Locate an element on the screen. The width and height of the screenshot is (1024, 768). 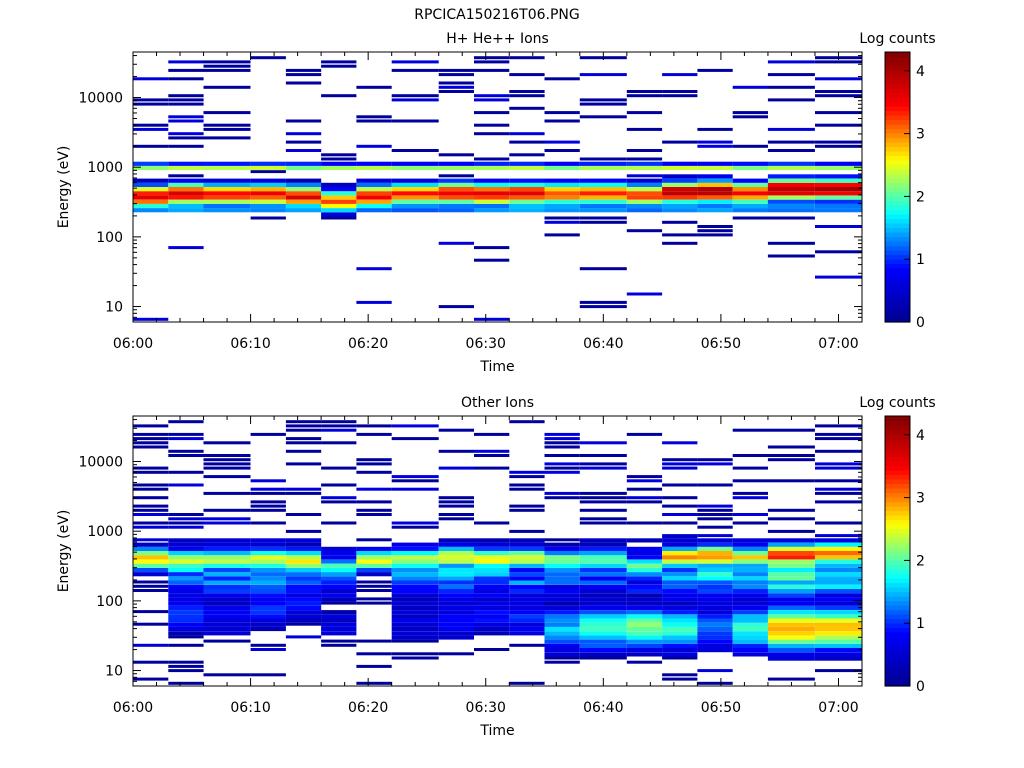
y-tick-label: 1000 is located at coordinates (105, 532).